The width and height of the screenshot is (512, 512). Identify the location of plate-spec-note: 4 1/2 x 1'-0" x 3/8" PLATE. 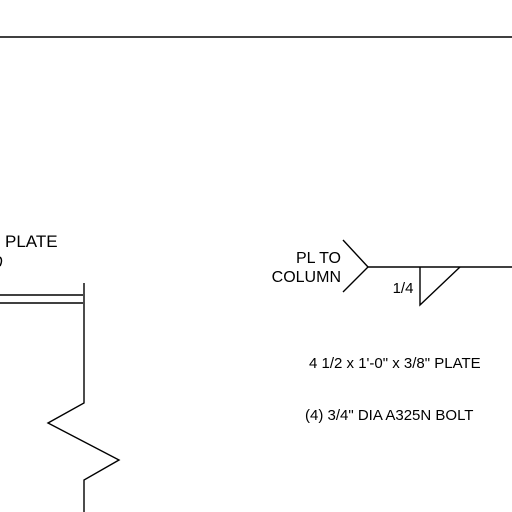
(395, 363).